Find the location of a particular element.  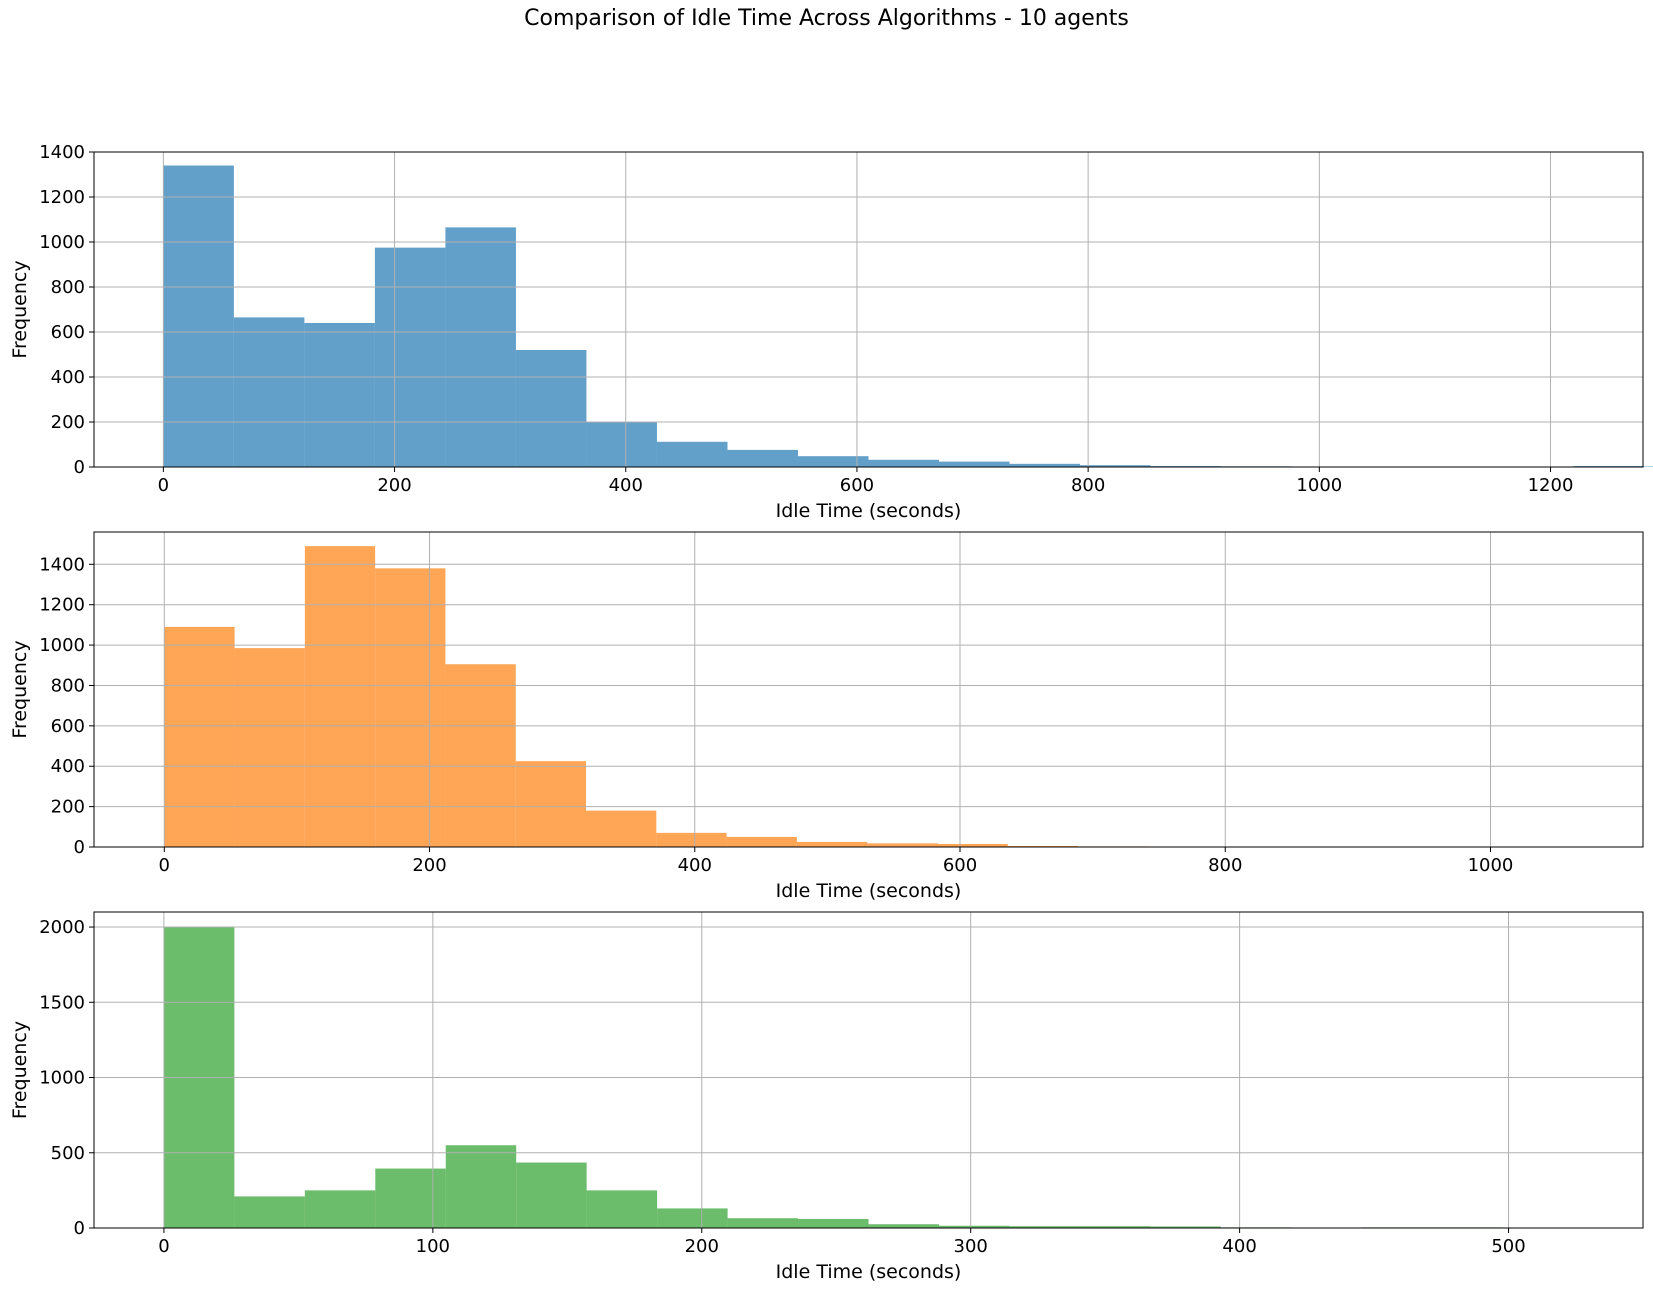

x-tick-label: 300 is located at coordinates (971, 1246).